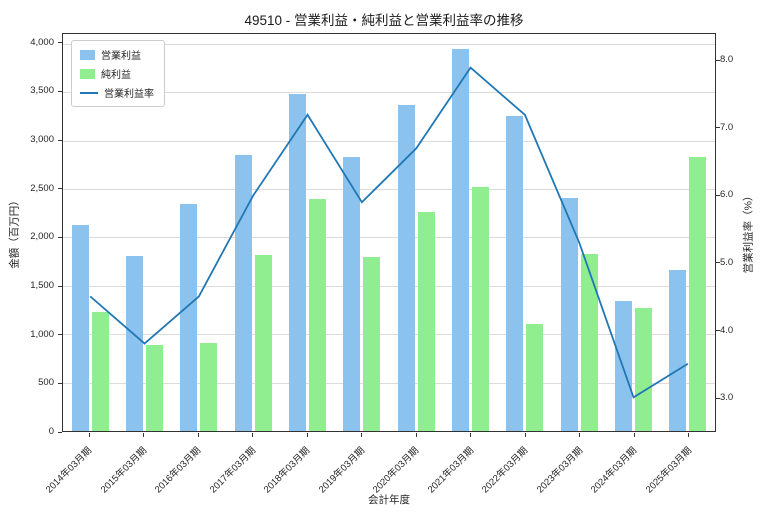 Image resolution: width=768 pixels, height=512 pixels. What do you see at coordinates (31, 383) in the screenshot?
I see `left-y-tick-label: 500` at bounding box center [31, 383].